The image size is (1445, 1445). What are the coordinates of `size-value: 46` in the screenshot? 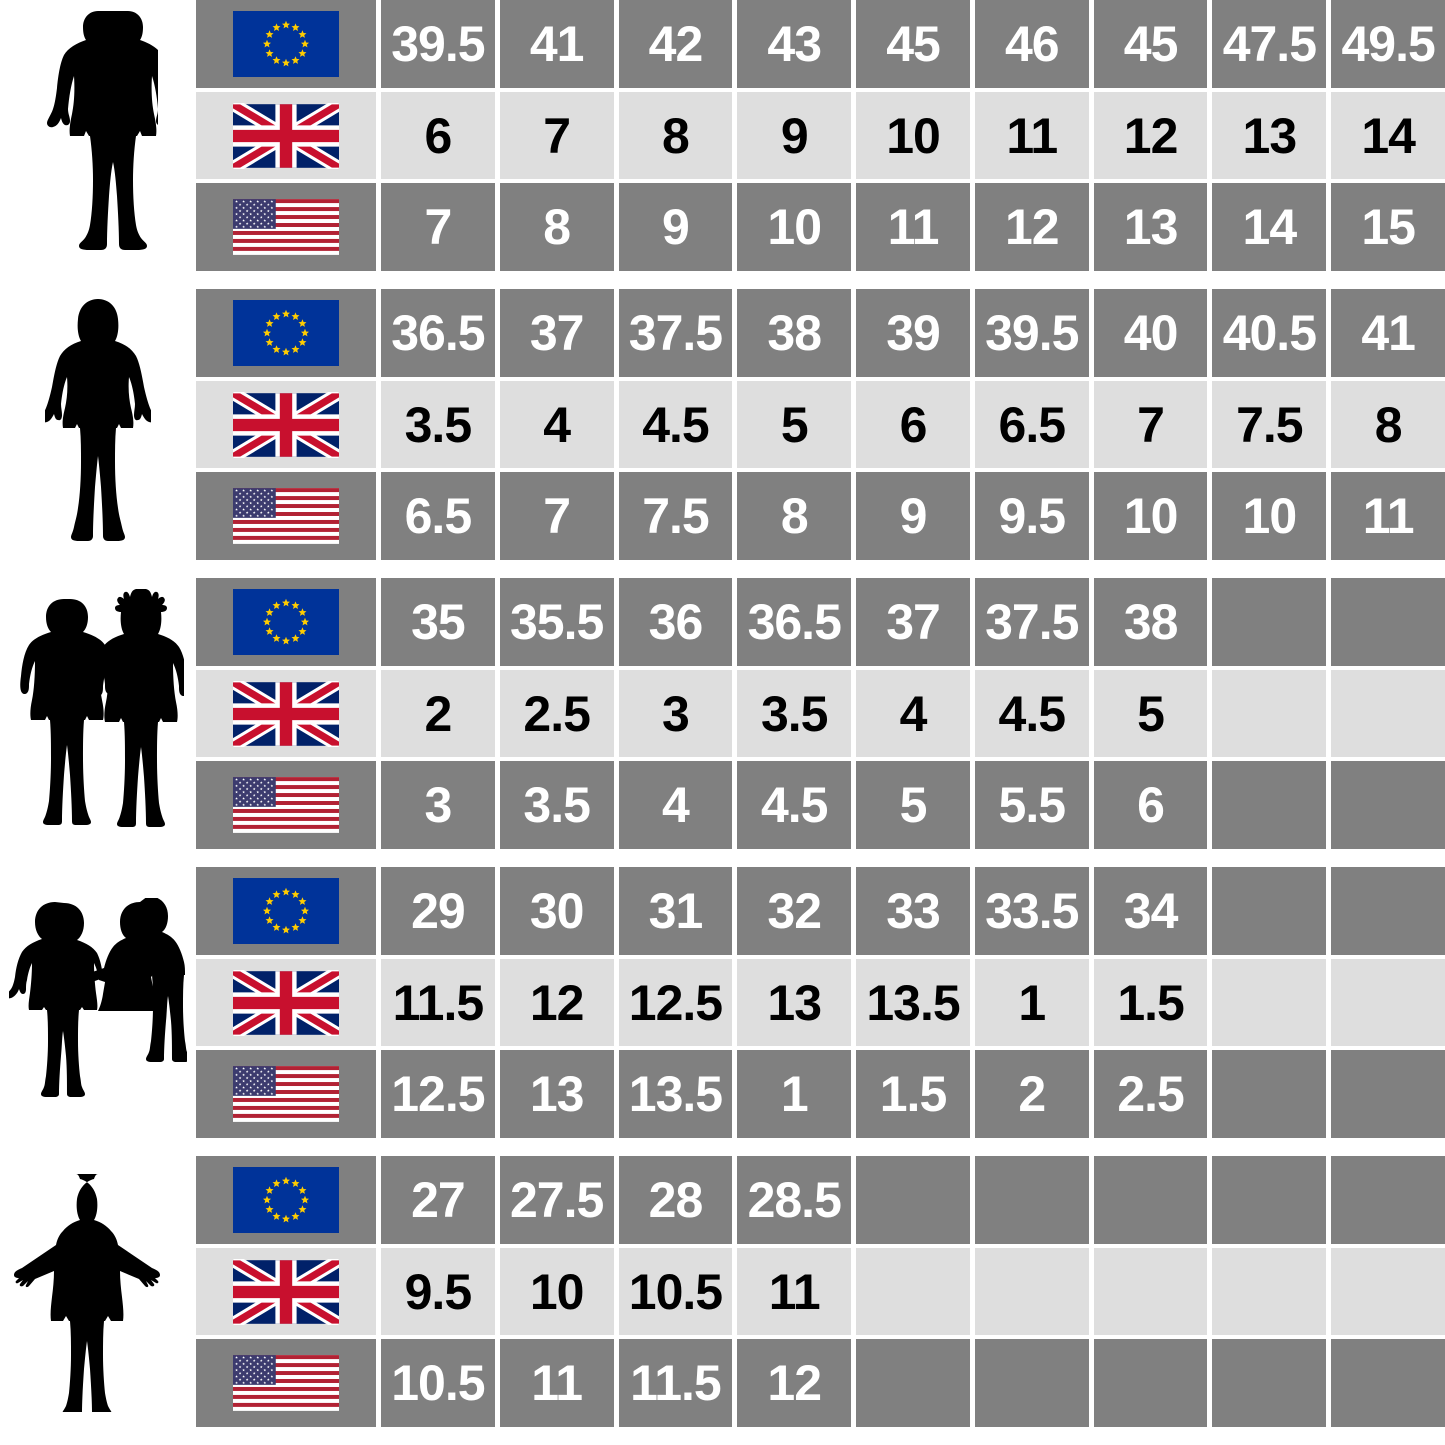 It's located at (1032, 43).